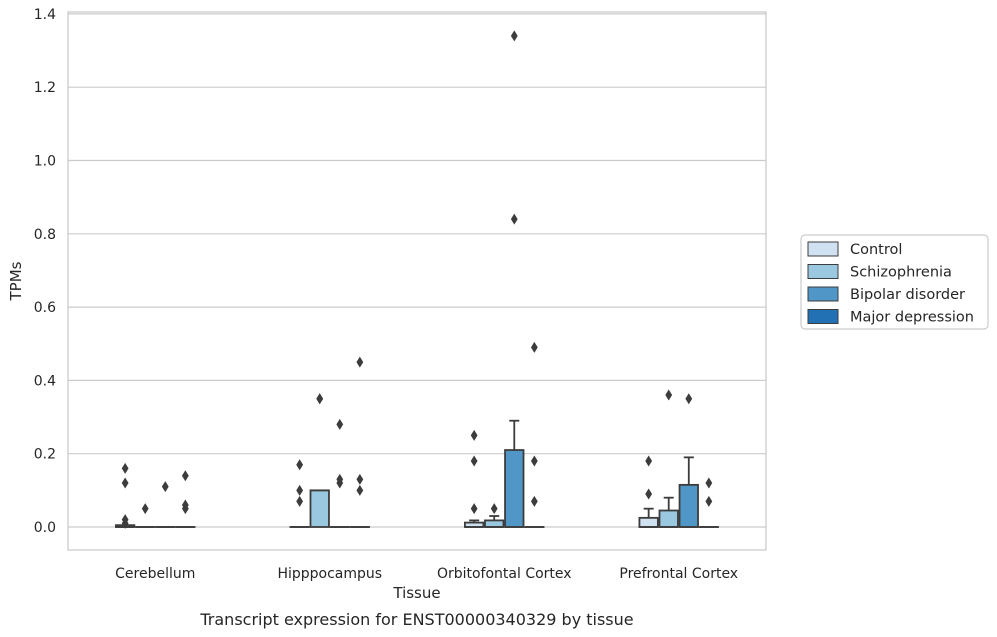  Describe the element at coordinates (155, 574) in the screenshot. I see `x-tick-label: Cerebellum` at that location.